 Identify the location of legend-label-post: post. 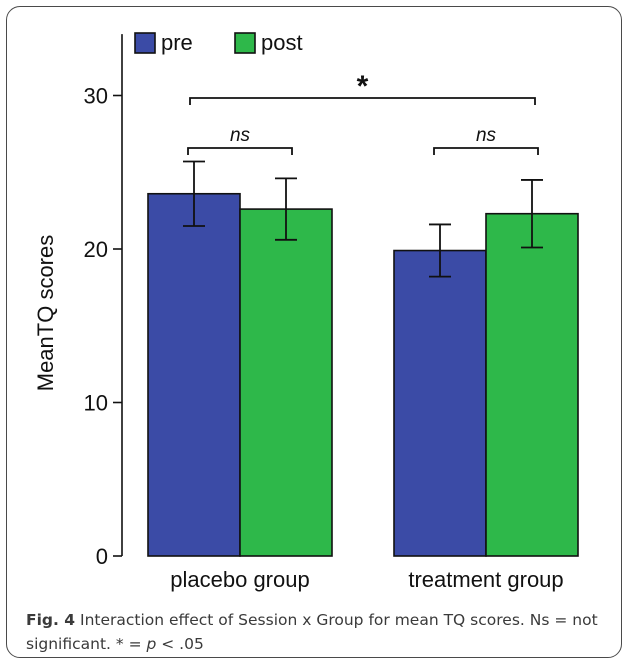
(282, 42).